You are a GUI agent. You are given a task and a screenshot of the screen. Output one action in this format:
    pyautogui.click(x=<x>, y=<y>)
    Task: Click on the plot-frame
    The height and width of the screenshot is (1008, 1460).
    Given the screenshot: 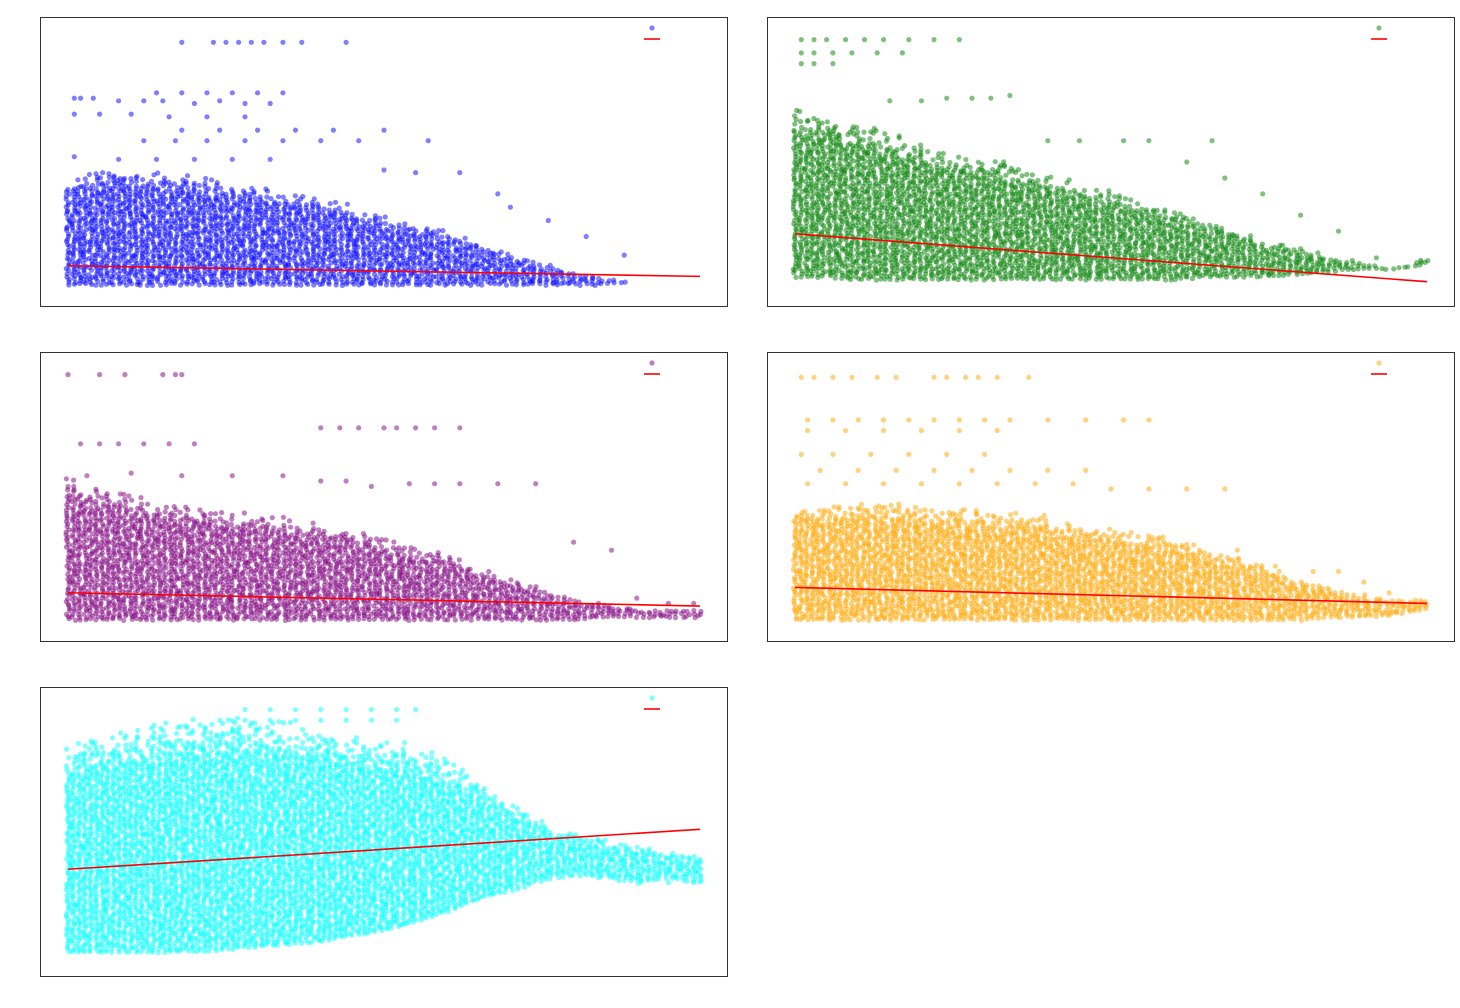 What is the action you would take?
    pyautogui.click(x=1111, y=162)
    